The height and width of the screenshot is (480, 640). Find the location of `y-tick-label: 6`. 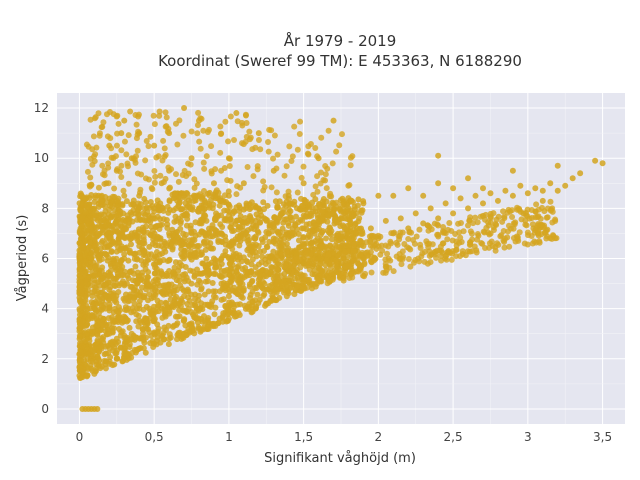

y-tick-label: 6 is located at coordinates (45, 259).